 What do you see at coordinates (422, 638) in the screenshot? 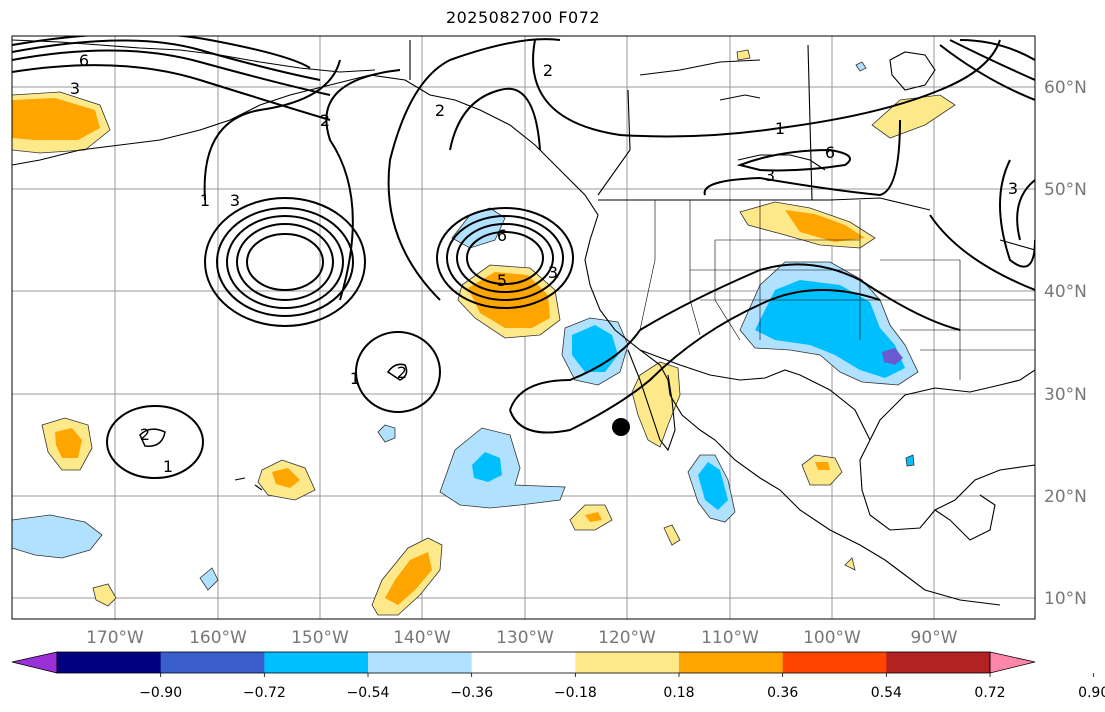
I see `lon-label: 140°W` at bounding box center [422, 638].